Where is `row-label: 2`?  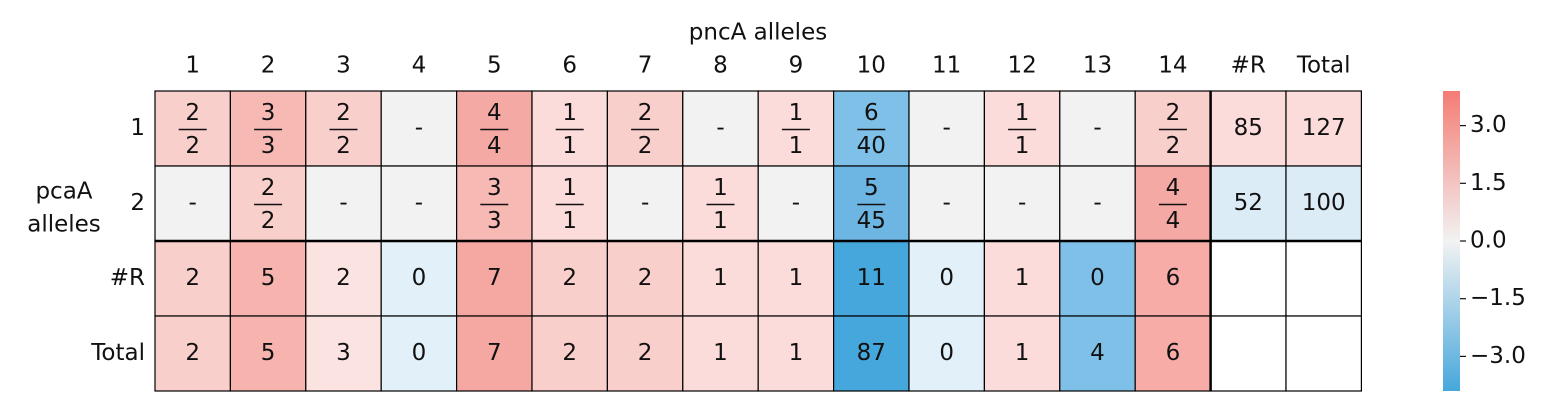
row-label: 2 is located at coordinates (137, 203).